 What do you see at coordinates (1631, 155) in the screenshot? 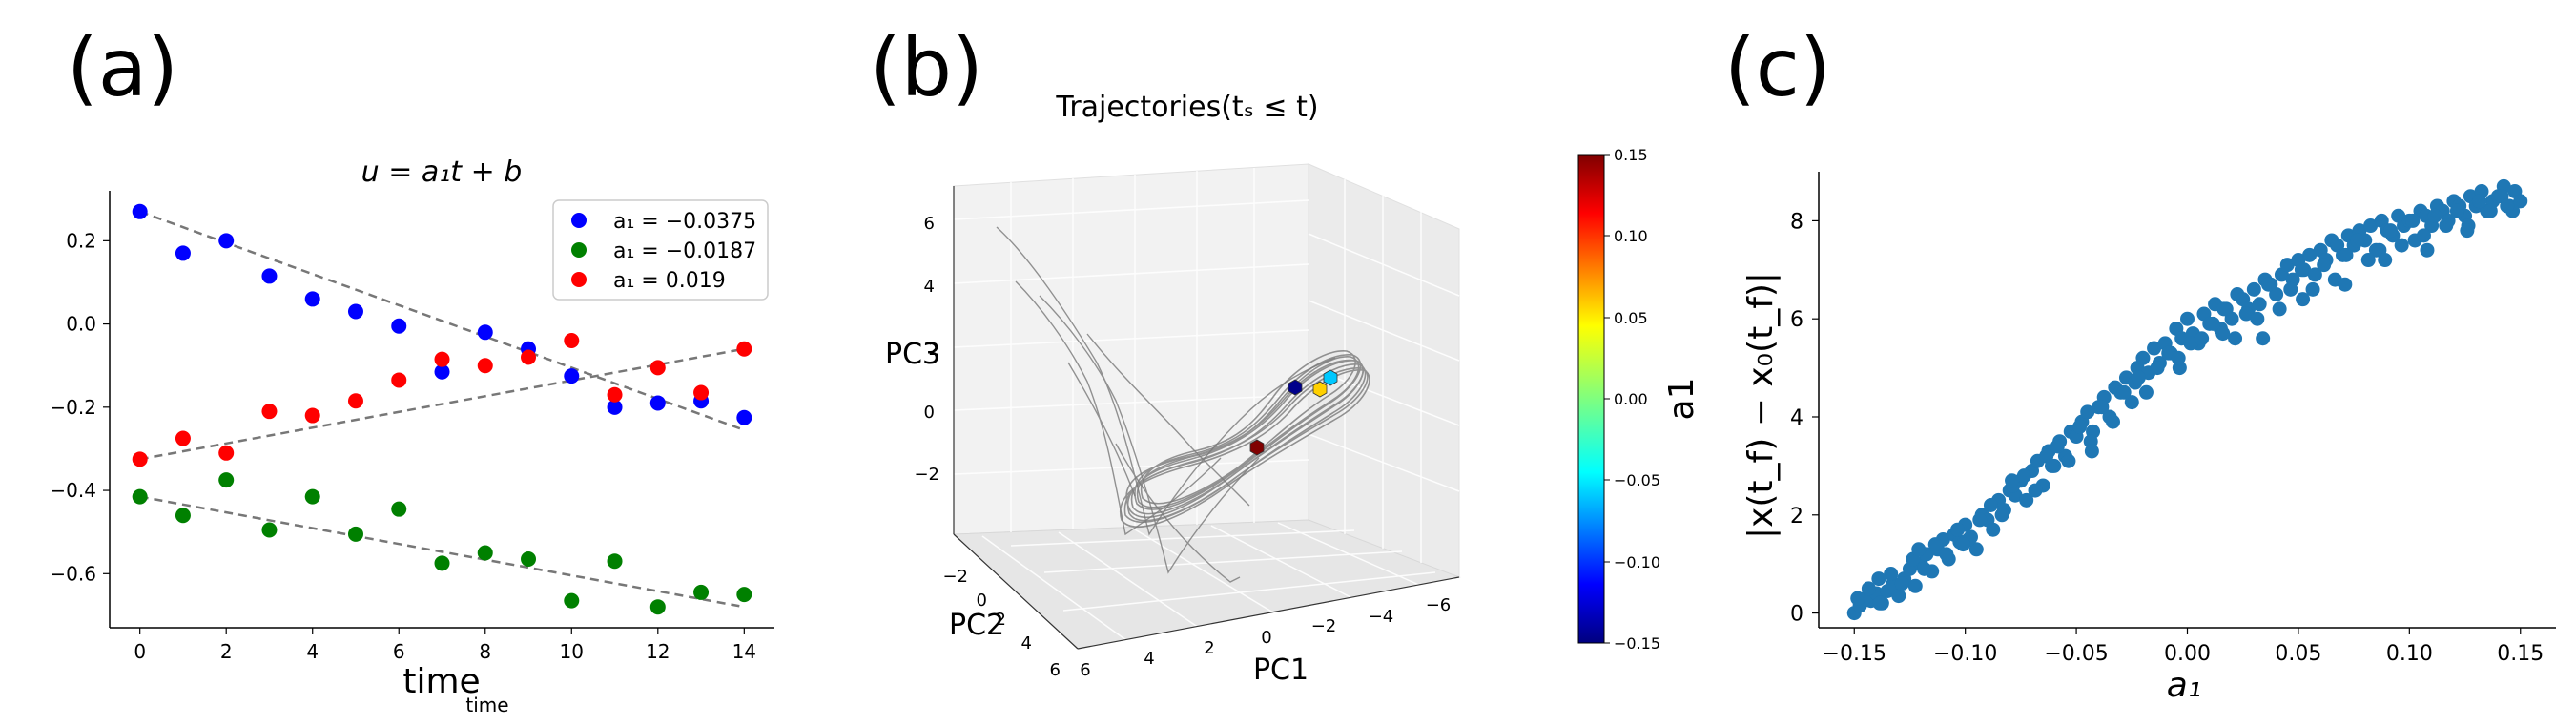
I see `colorbar-tick-label: 0.15` at bounding box center [1631, 155].